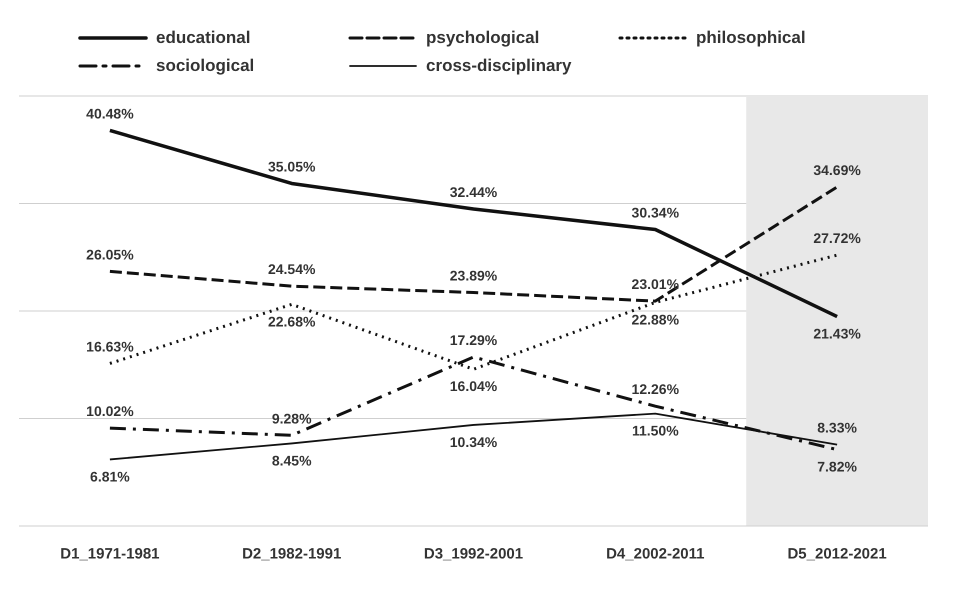  Describe the element at coordinates (837, 428) in the screenshot. I see `data-label: 8.33%` at that location.